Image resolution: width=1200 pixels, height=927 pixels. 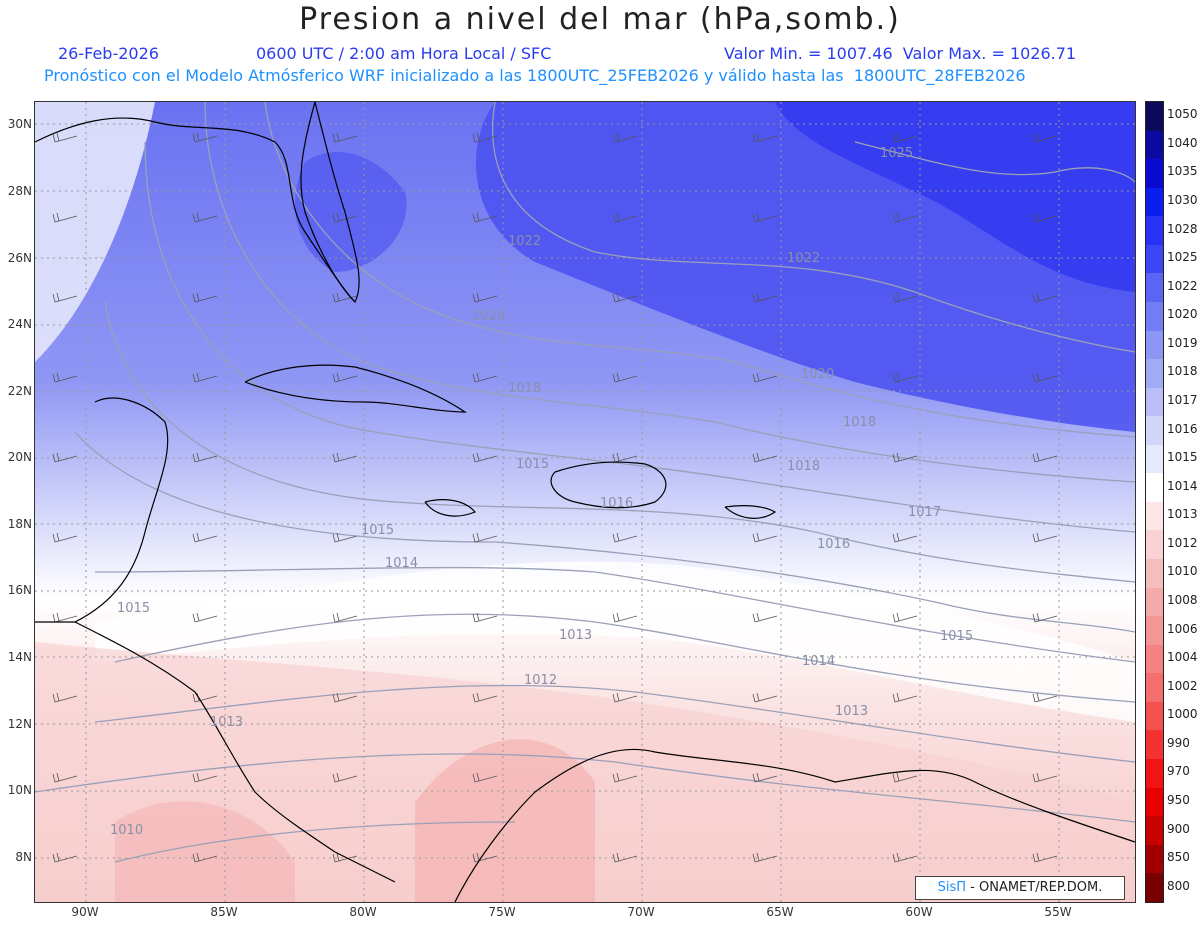 What do you see at coordinates (450, 508) in the screenshot?
I see `coast-jamaica` at bounding box center [450, 508].